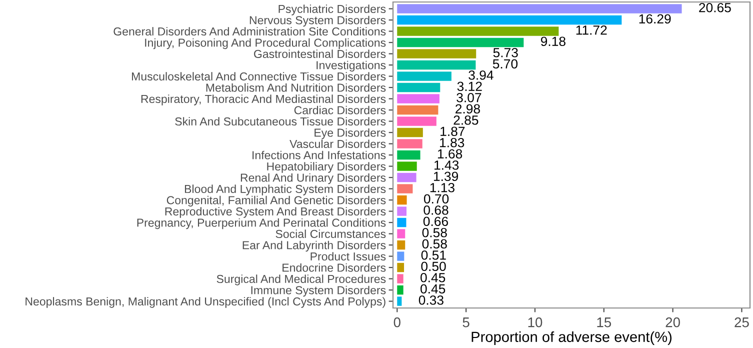 Image resolution: width=753 pixels, height=348 pixels. I want to click on y-tick-label: Eye Disorders, so click(350, 134).